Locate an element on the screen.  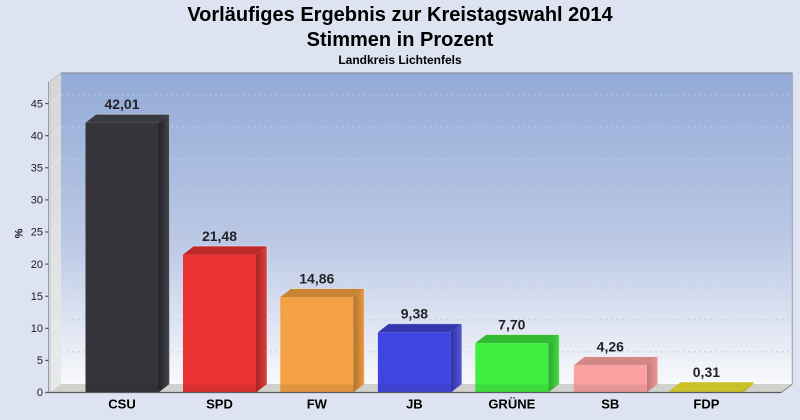
svg-text: 42,01 is located at coordinates (121, 104).